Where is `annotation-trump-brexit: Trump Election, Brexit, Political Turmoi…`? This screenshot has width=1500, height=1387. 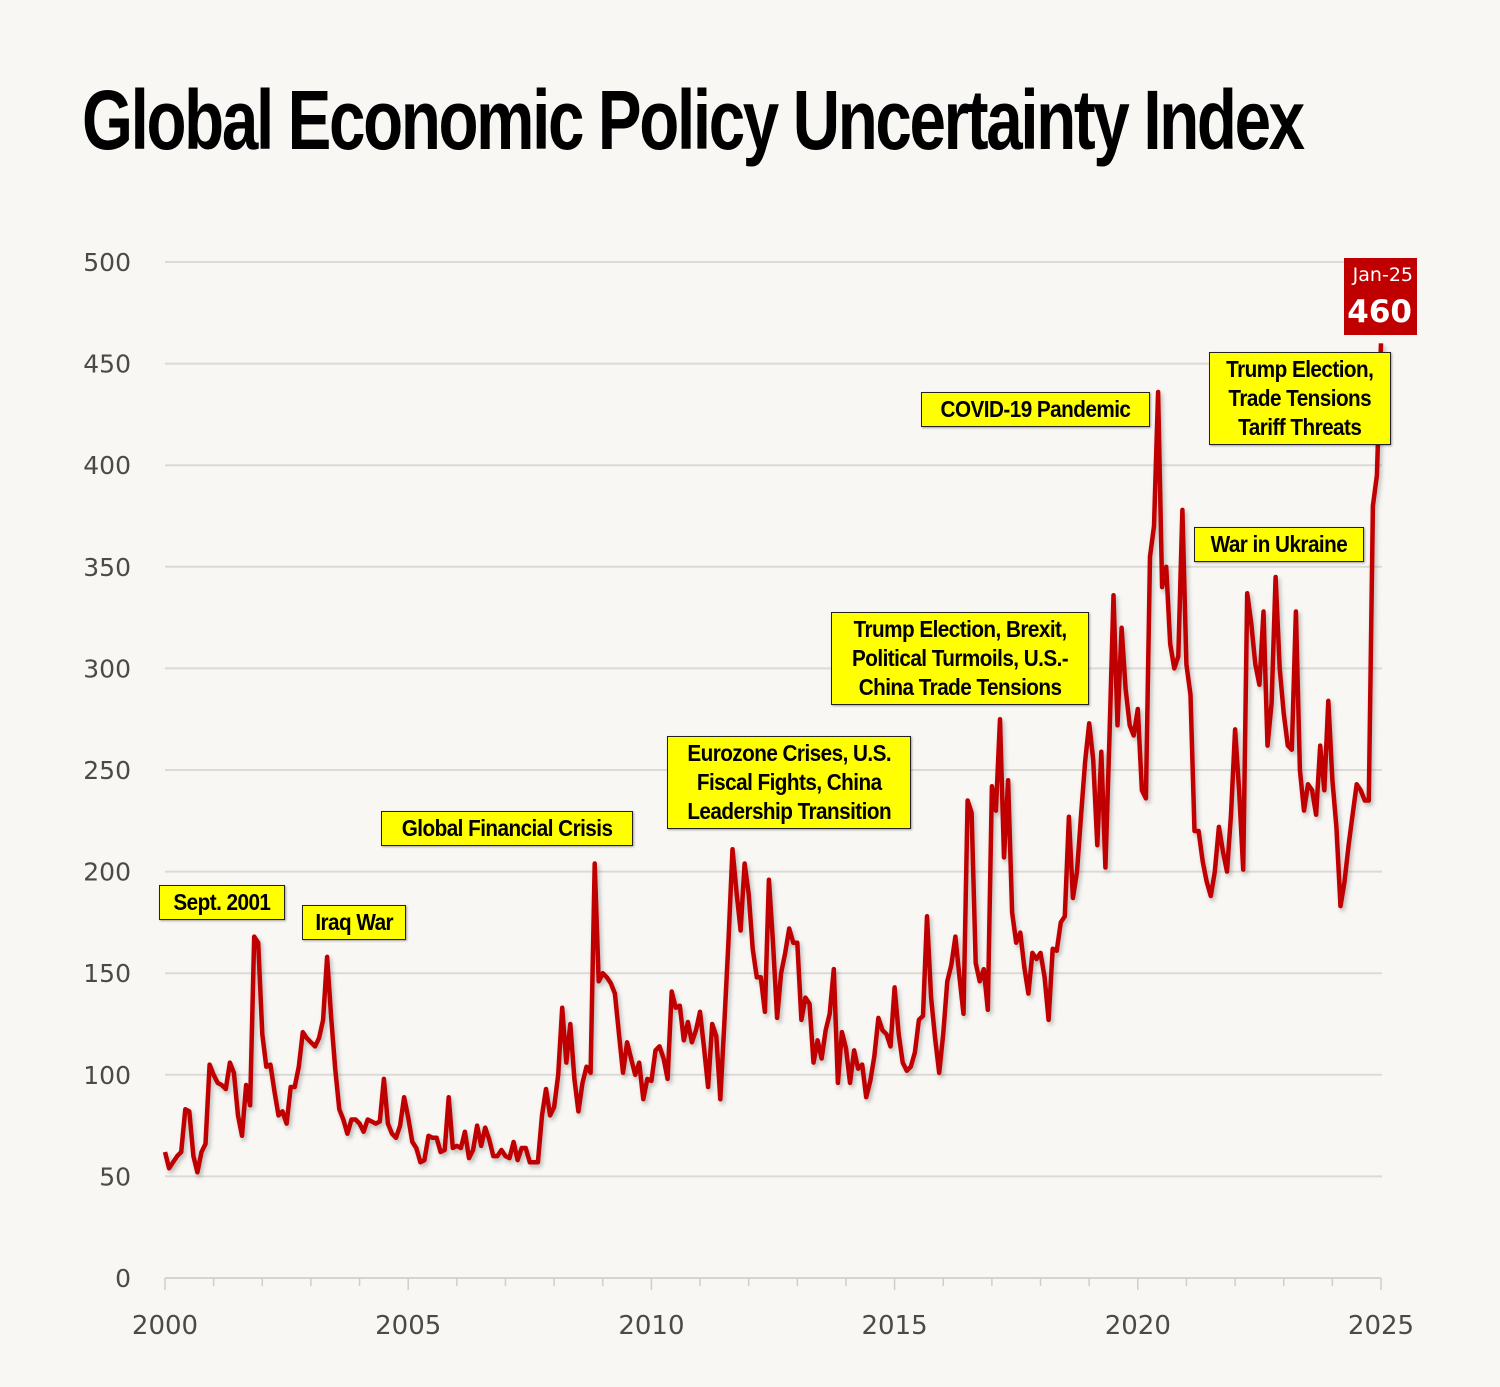
annotation-trump-brexit: Trump Election, Brexit, Political Turmoi… is located at coordinates (960, 658).